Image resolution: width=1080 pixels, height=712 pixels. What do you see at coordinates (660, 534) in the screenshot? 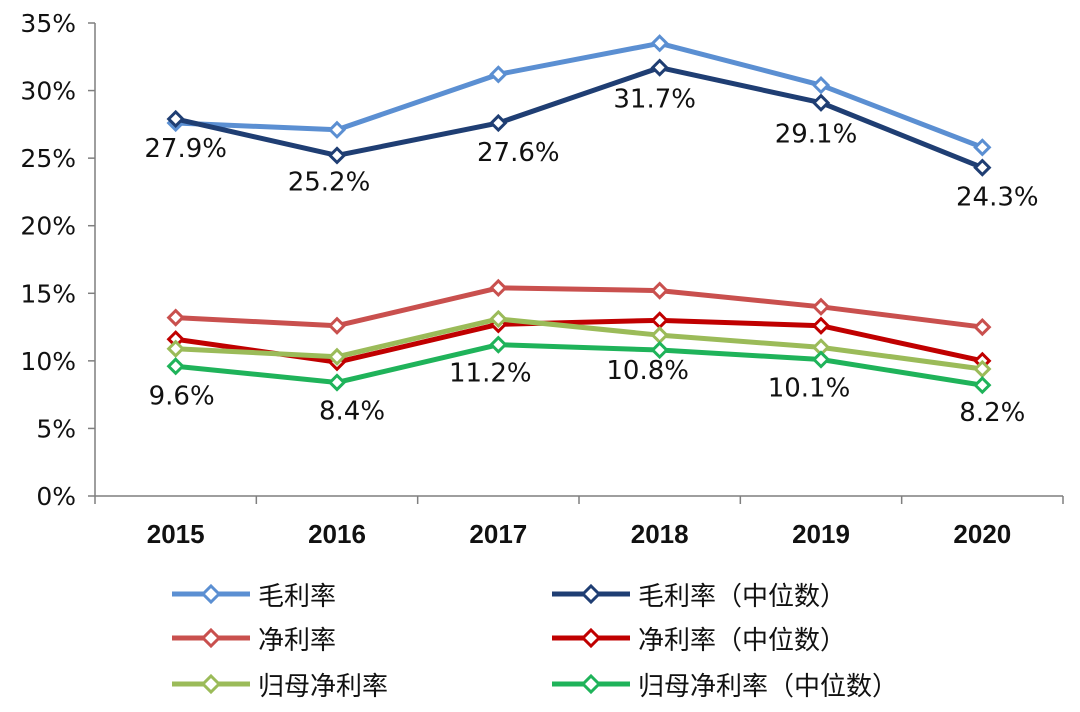
I see `x-tick-label: 2018` at bounding box center [660, 534].